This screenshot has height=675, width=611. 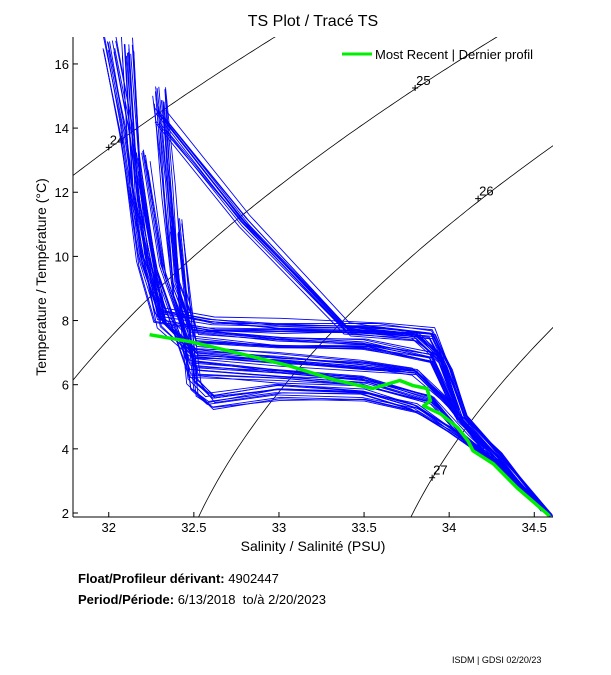 What do you see at coordinates (313, 546) in the screenshot?
I see `x-axis-label: Salinity / Salinité (PSU)` at bounding box center [313, 546].